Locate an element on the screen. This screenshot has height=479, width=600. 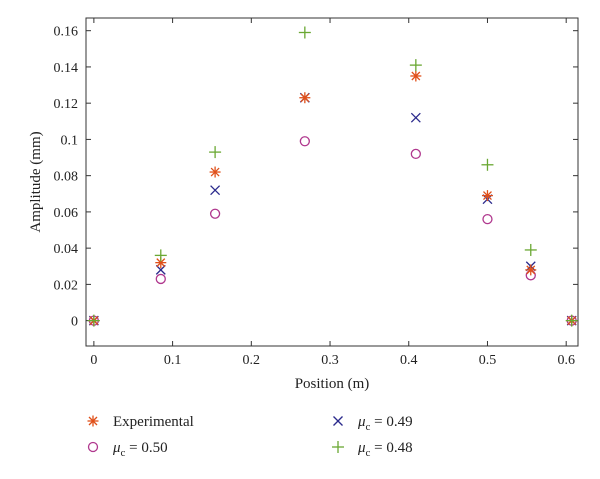
y-tick-label: 0.02 is located at coordinates (66, 285).